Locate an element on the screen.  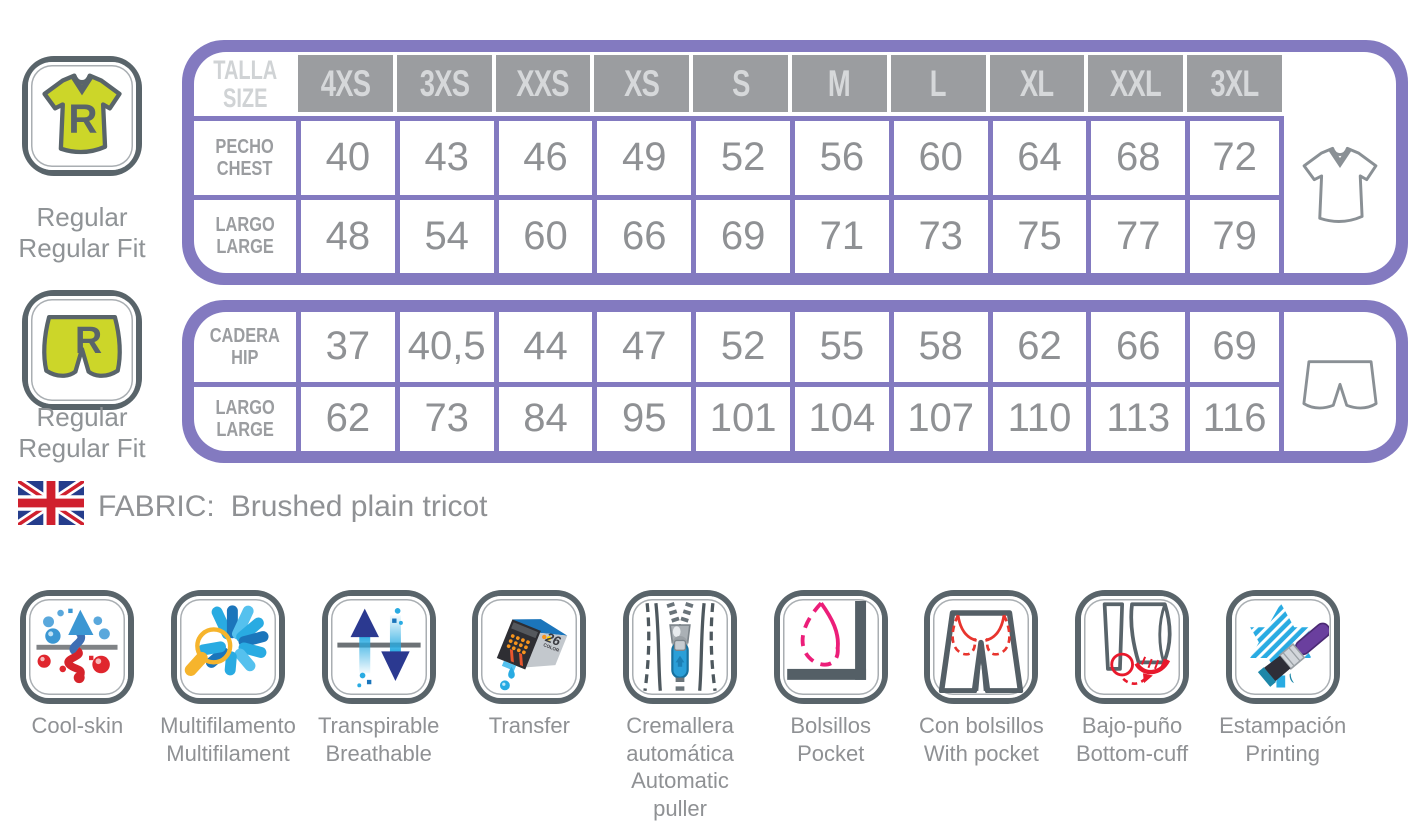
chest-value: 40 is located at coordinates (345, 155).